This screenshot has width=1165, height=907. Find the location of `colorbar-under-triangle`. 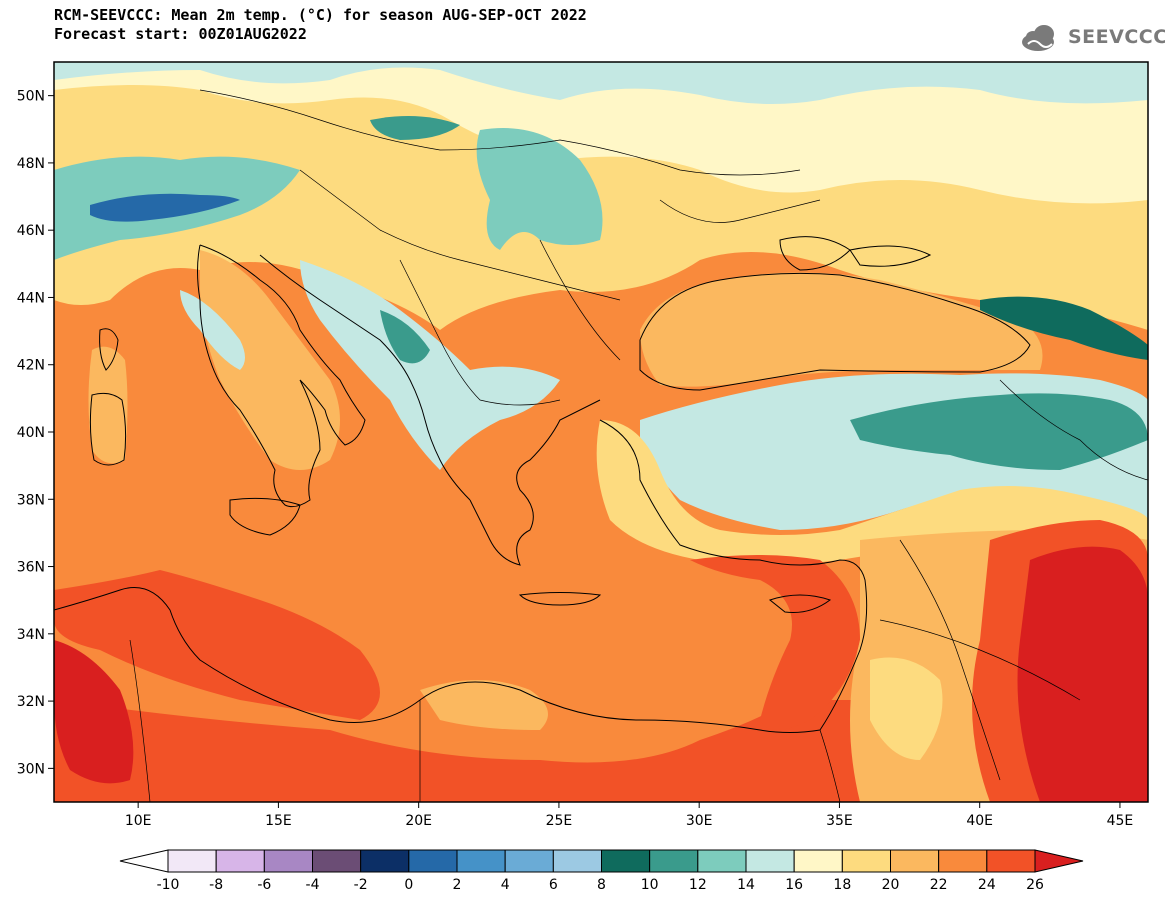

colorbar-under-triangle is located at coordinates (144, 861).